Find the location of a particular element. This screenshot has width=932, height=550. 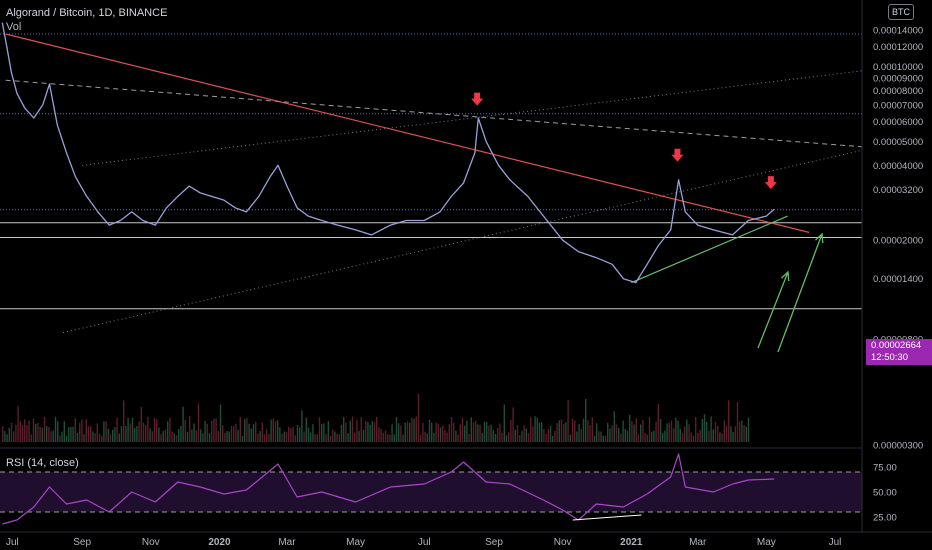

up-trendline is located at coordinates (709, 249).